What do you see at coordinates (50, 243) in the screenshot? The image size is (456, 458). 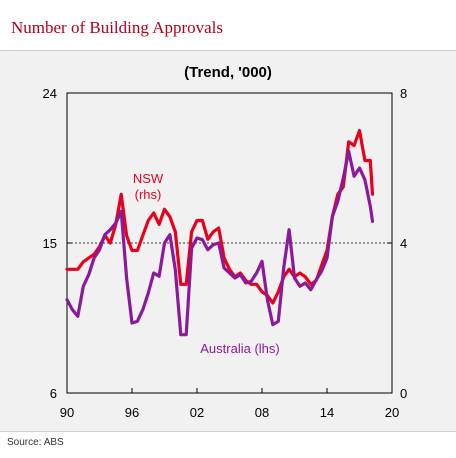 I see `y-left-tick-label: 15` at bounding box center [50, 243].